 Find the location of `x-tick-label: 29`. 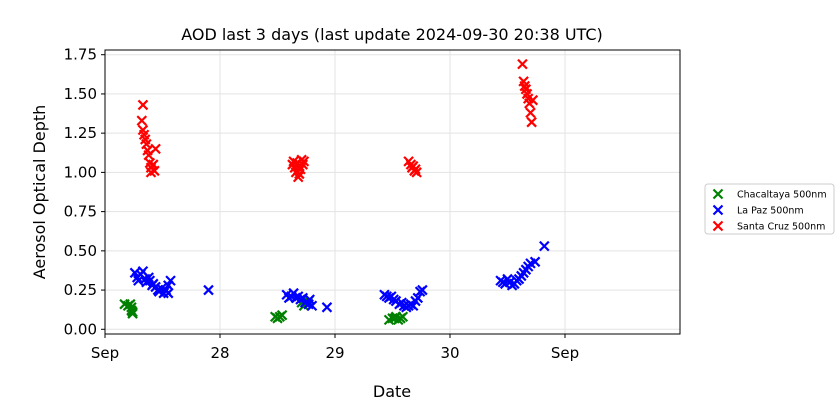

x-tick-label: 29 is located at coordinates (334, 353).